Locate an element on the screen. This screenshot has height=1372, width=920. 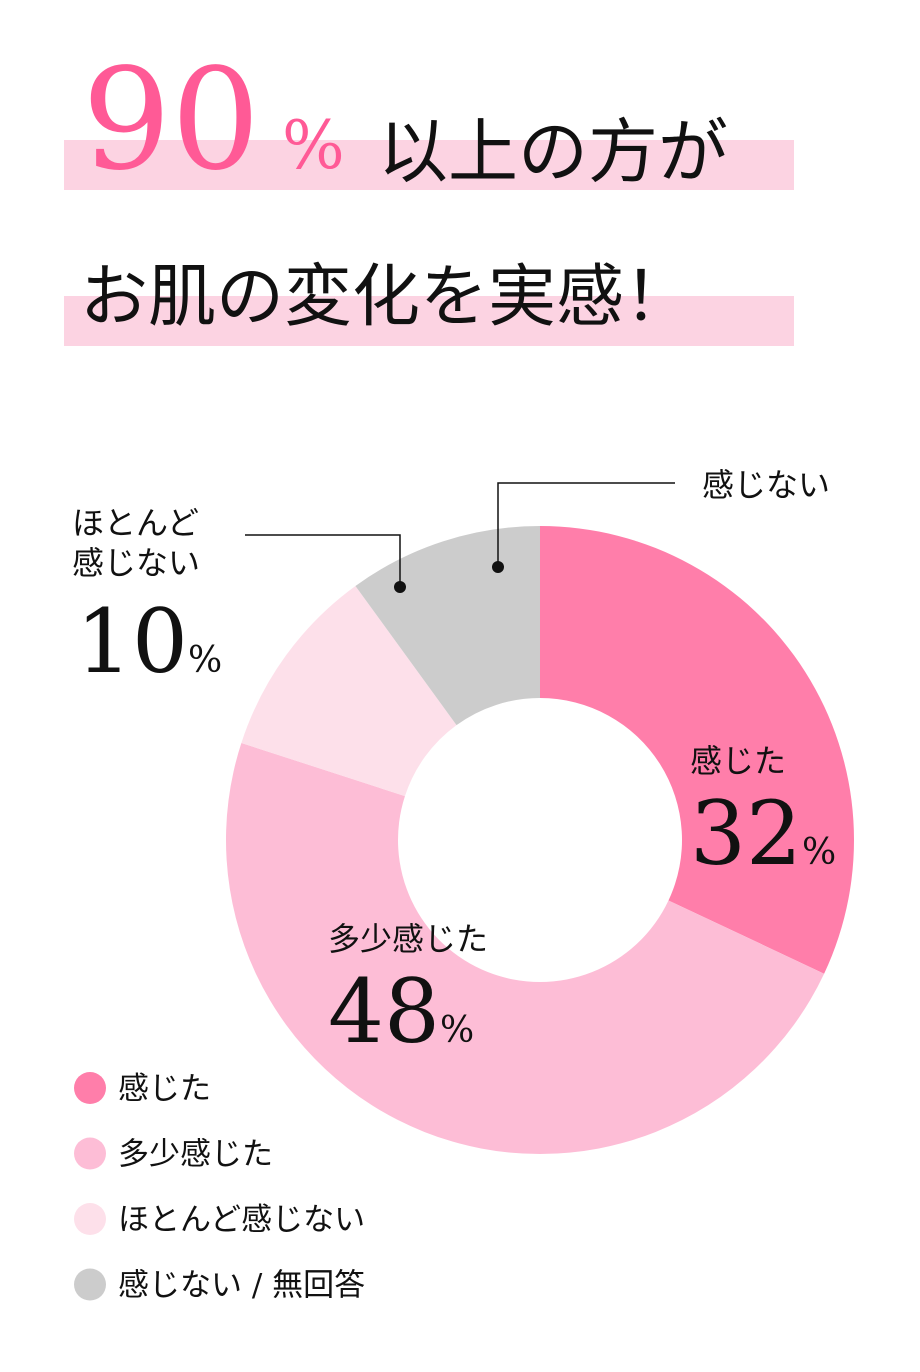
value-label: 48% is located at coordinates (401, 1011).